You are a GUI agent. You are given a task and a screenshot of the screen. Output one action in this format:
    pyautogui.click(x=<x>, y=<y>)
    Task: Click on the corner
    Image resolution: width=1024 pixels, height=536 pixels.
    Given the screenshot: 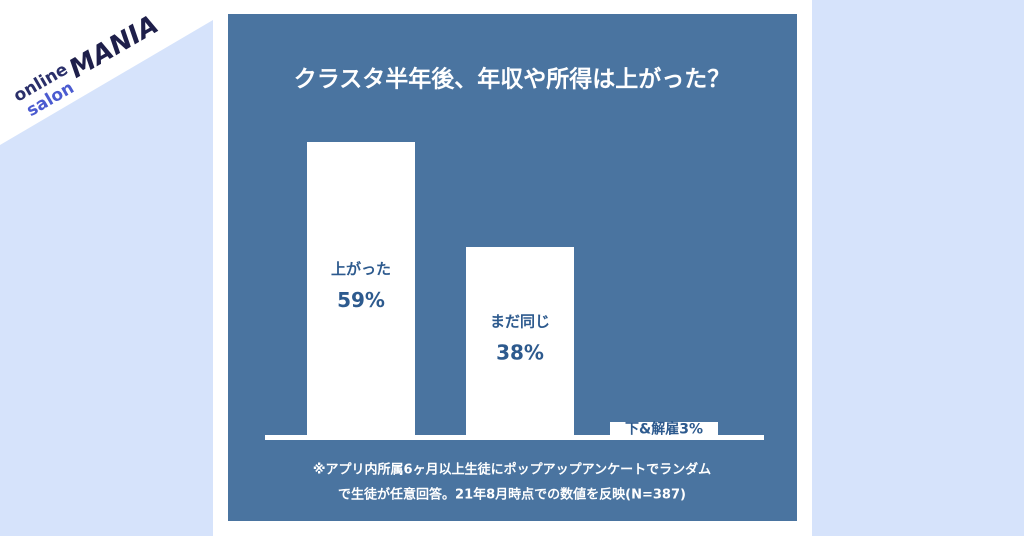 What is the action you would take?
    pyautogui.click(x=106, y=72)
    